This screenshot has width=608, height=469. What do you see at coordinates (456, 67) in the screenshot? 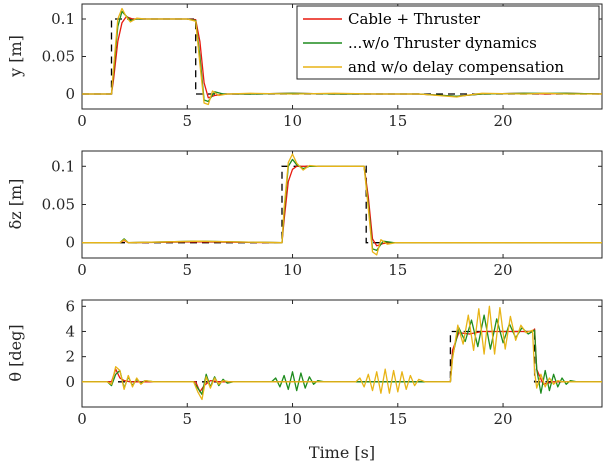
I see `legend-label-wo-delay-compensation: and w/o delay compensation` at bounding box center [456, 67].